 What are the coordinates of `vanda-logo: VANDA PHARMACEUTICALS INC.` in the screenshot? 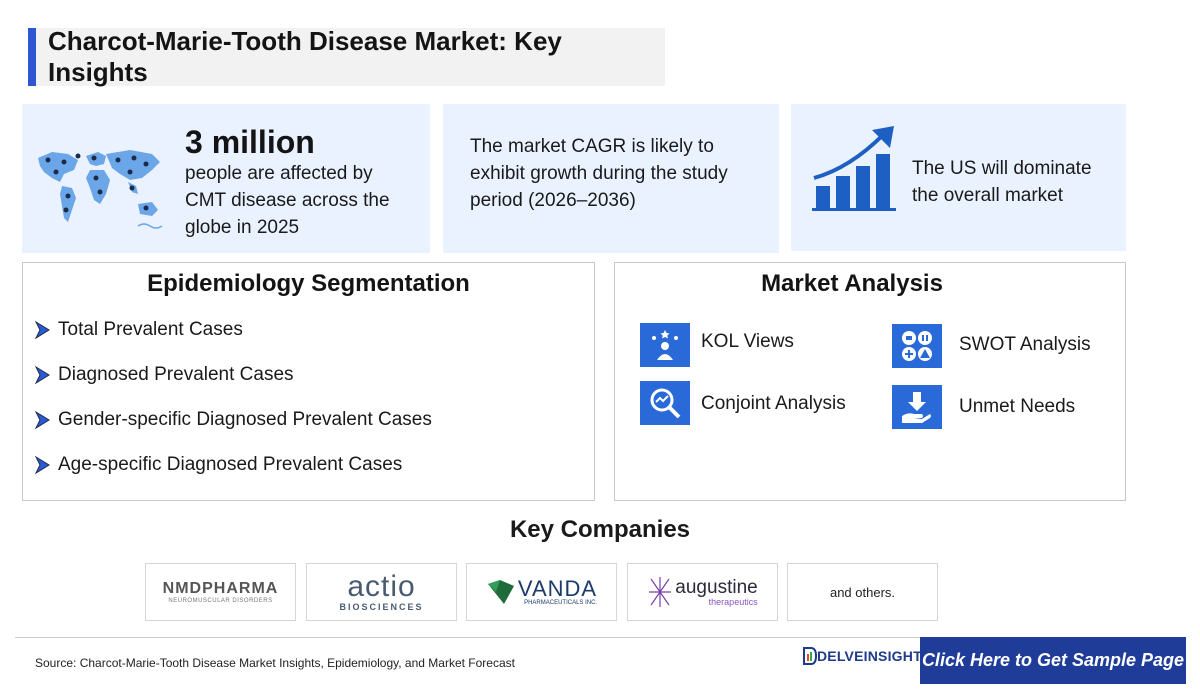 It's located at (541, 592).